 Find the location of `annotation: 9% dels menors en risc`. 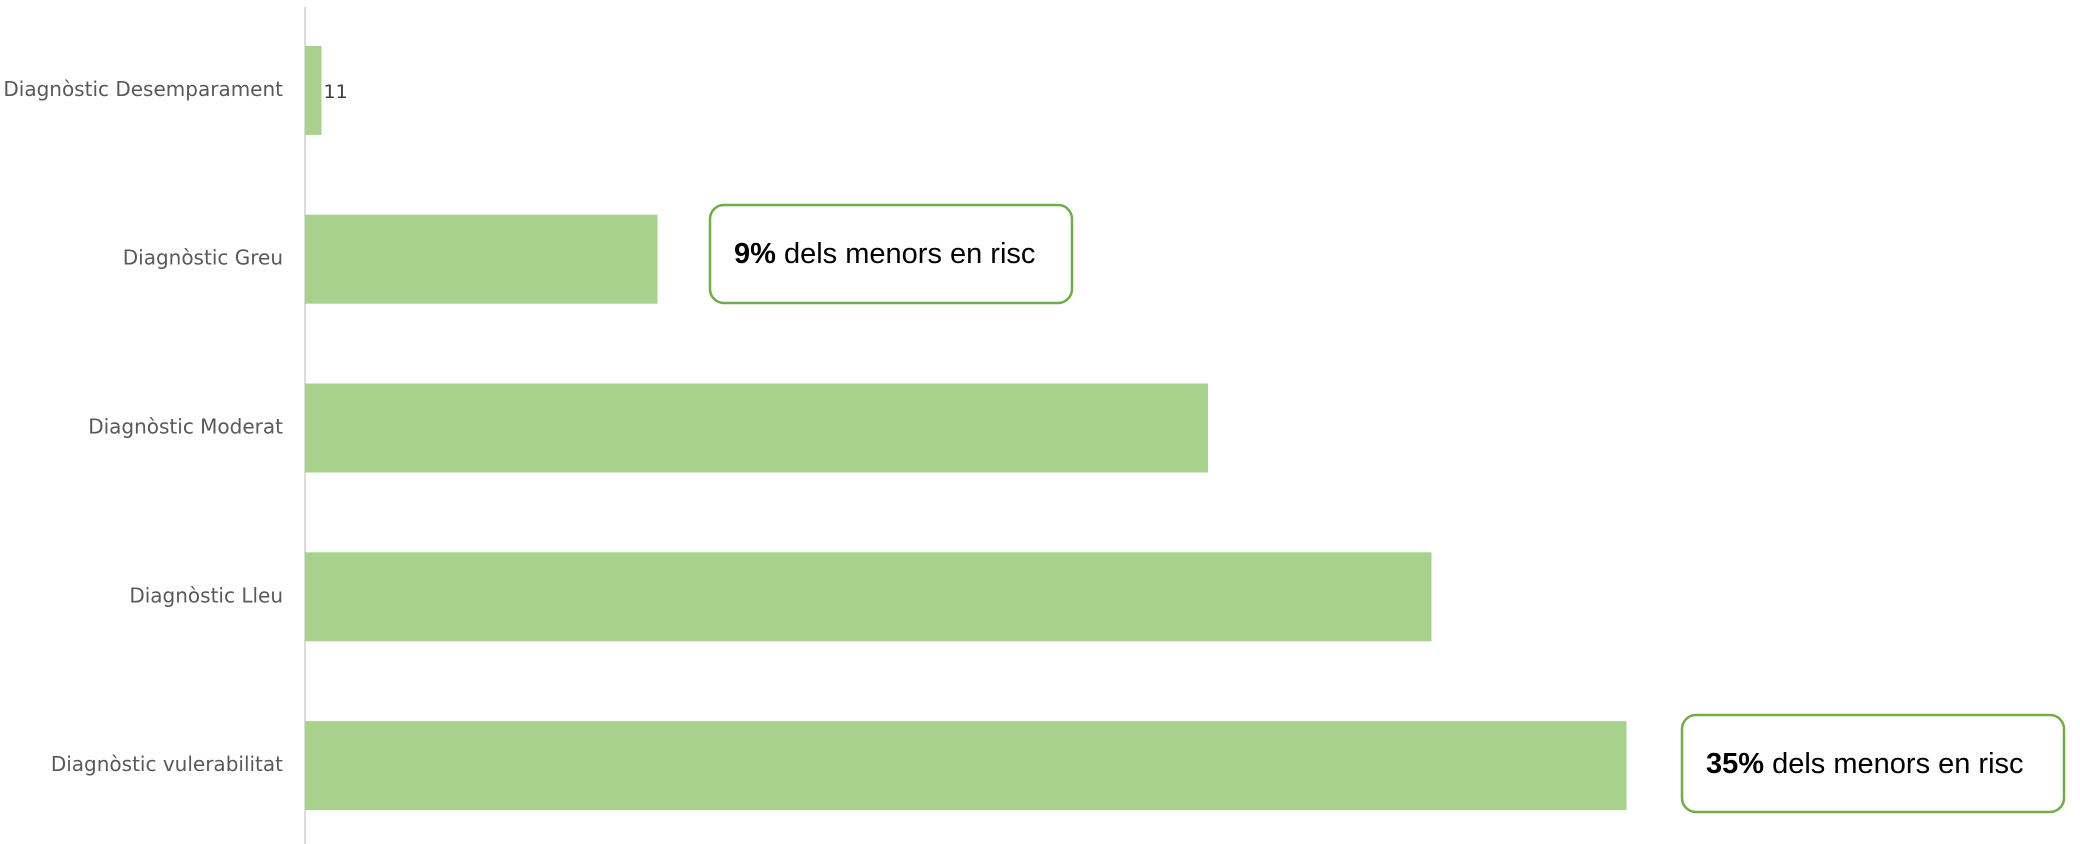

annotation: 9% dels menors en risc is located at coordinates (891, 254).